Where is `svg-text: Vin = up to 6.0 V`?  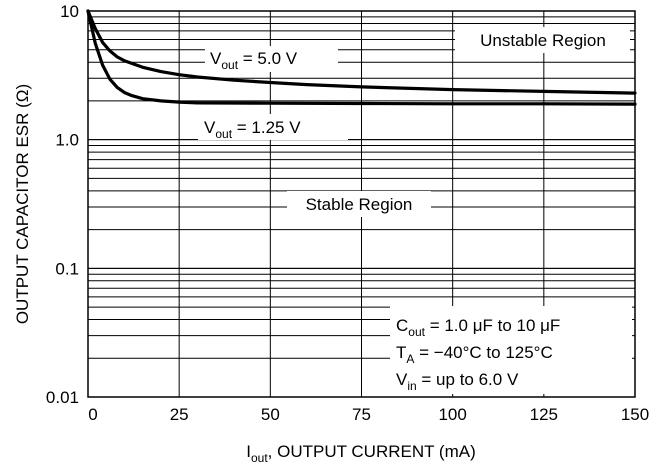 svg-text: Vin = up to 6.0 V is located at coordinates (457, 381).